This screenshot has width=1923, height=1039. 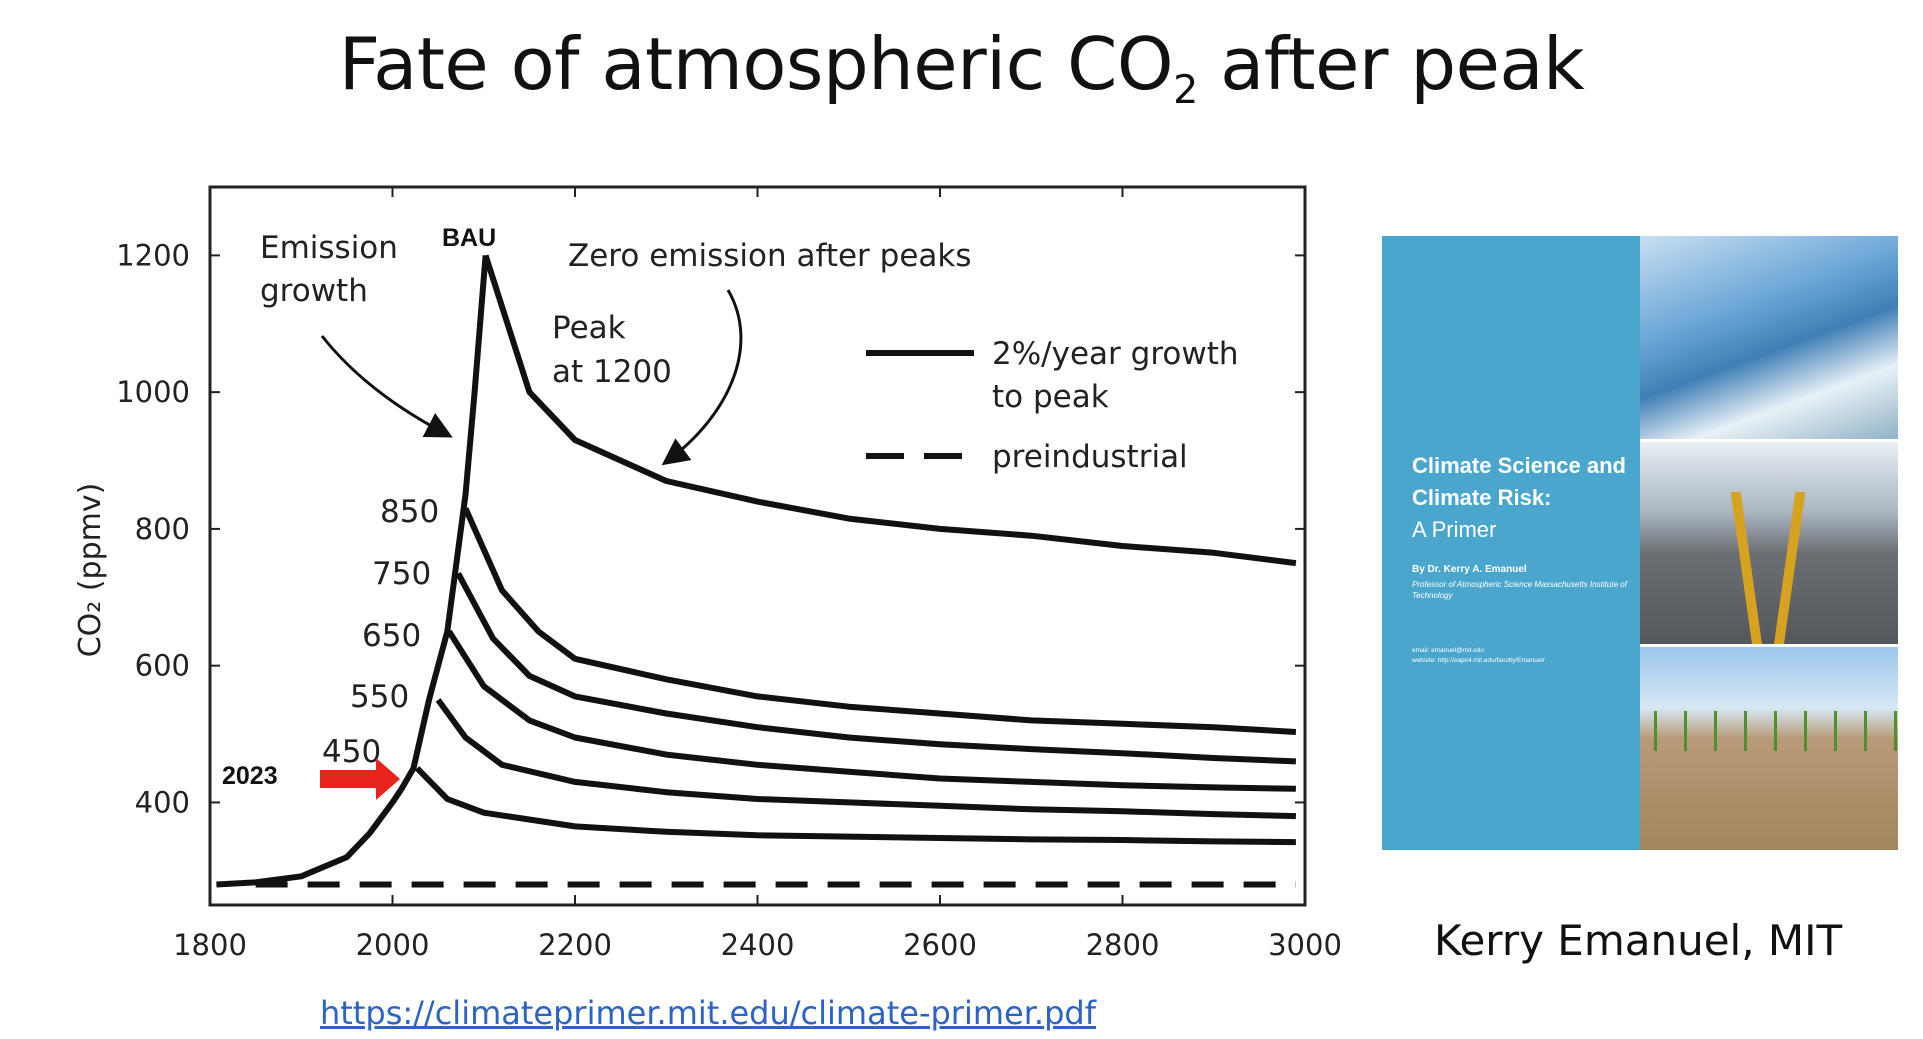 I want to click on y-tick-label: 1200, so click(x=153, y=255).